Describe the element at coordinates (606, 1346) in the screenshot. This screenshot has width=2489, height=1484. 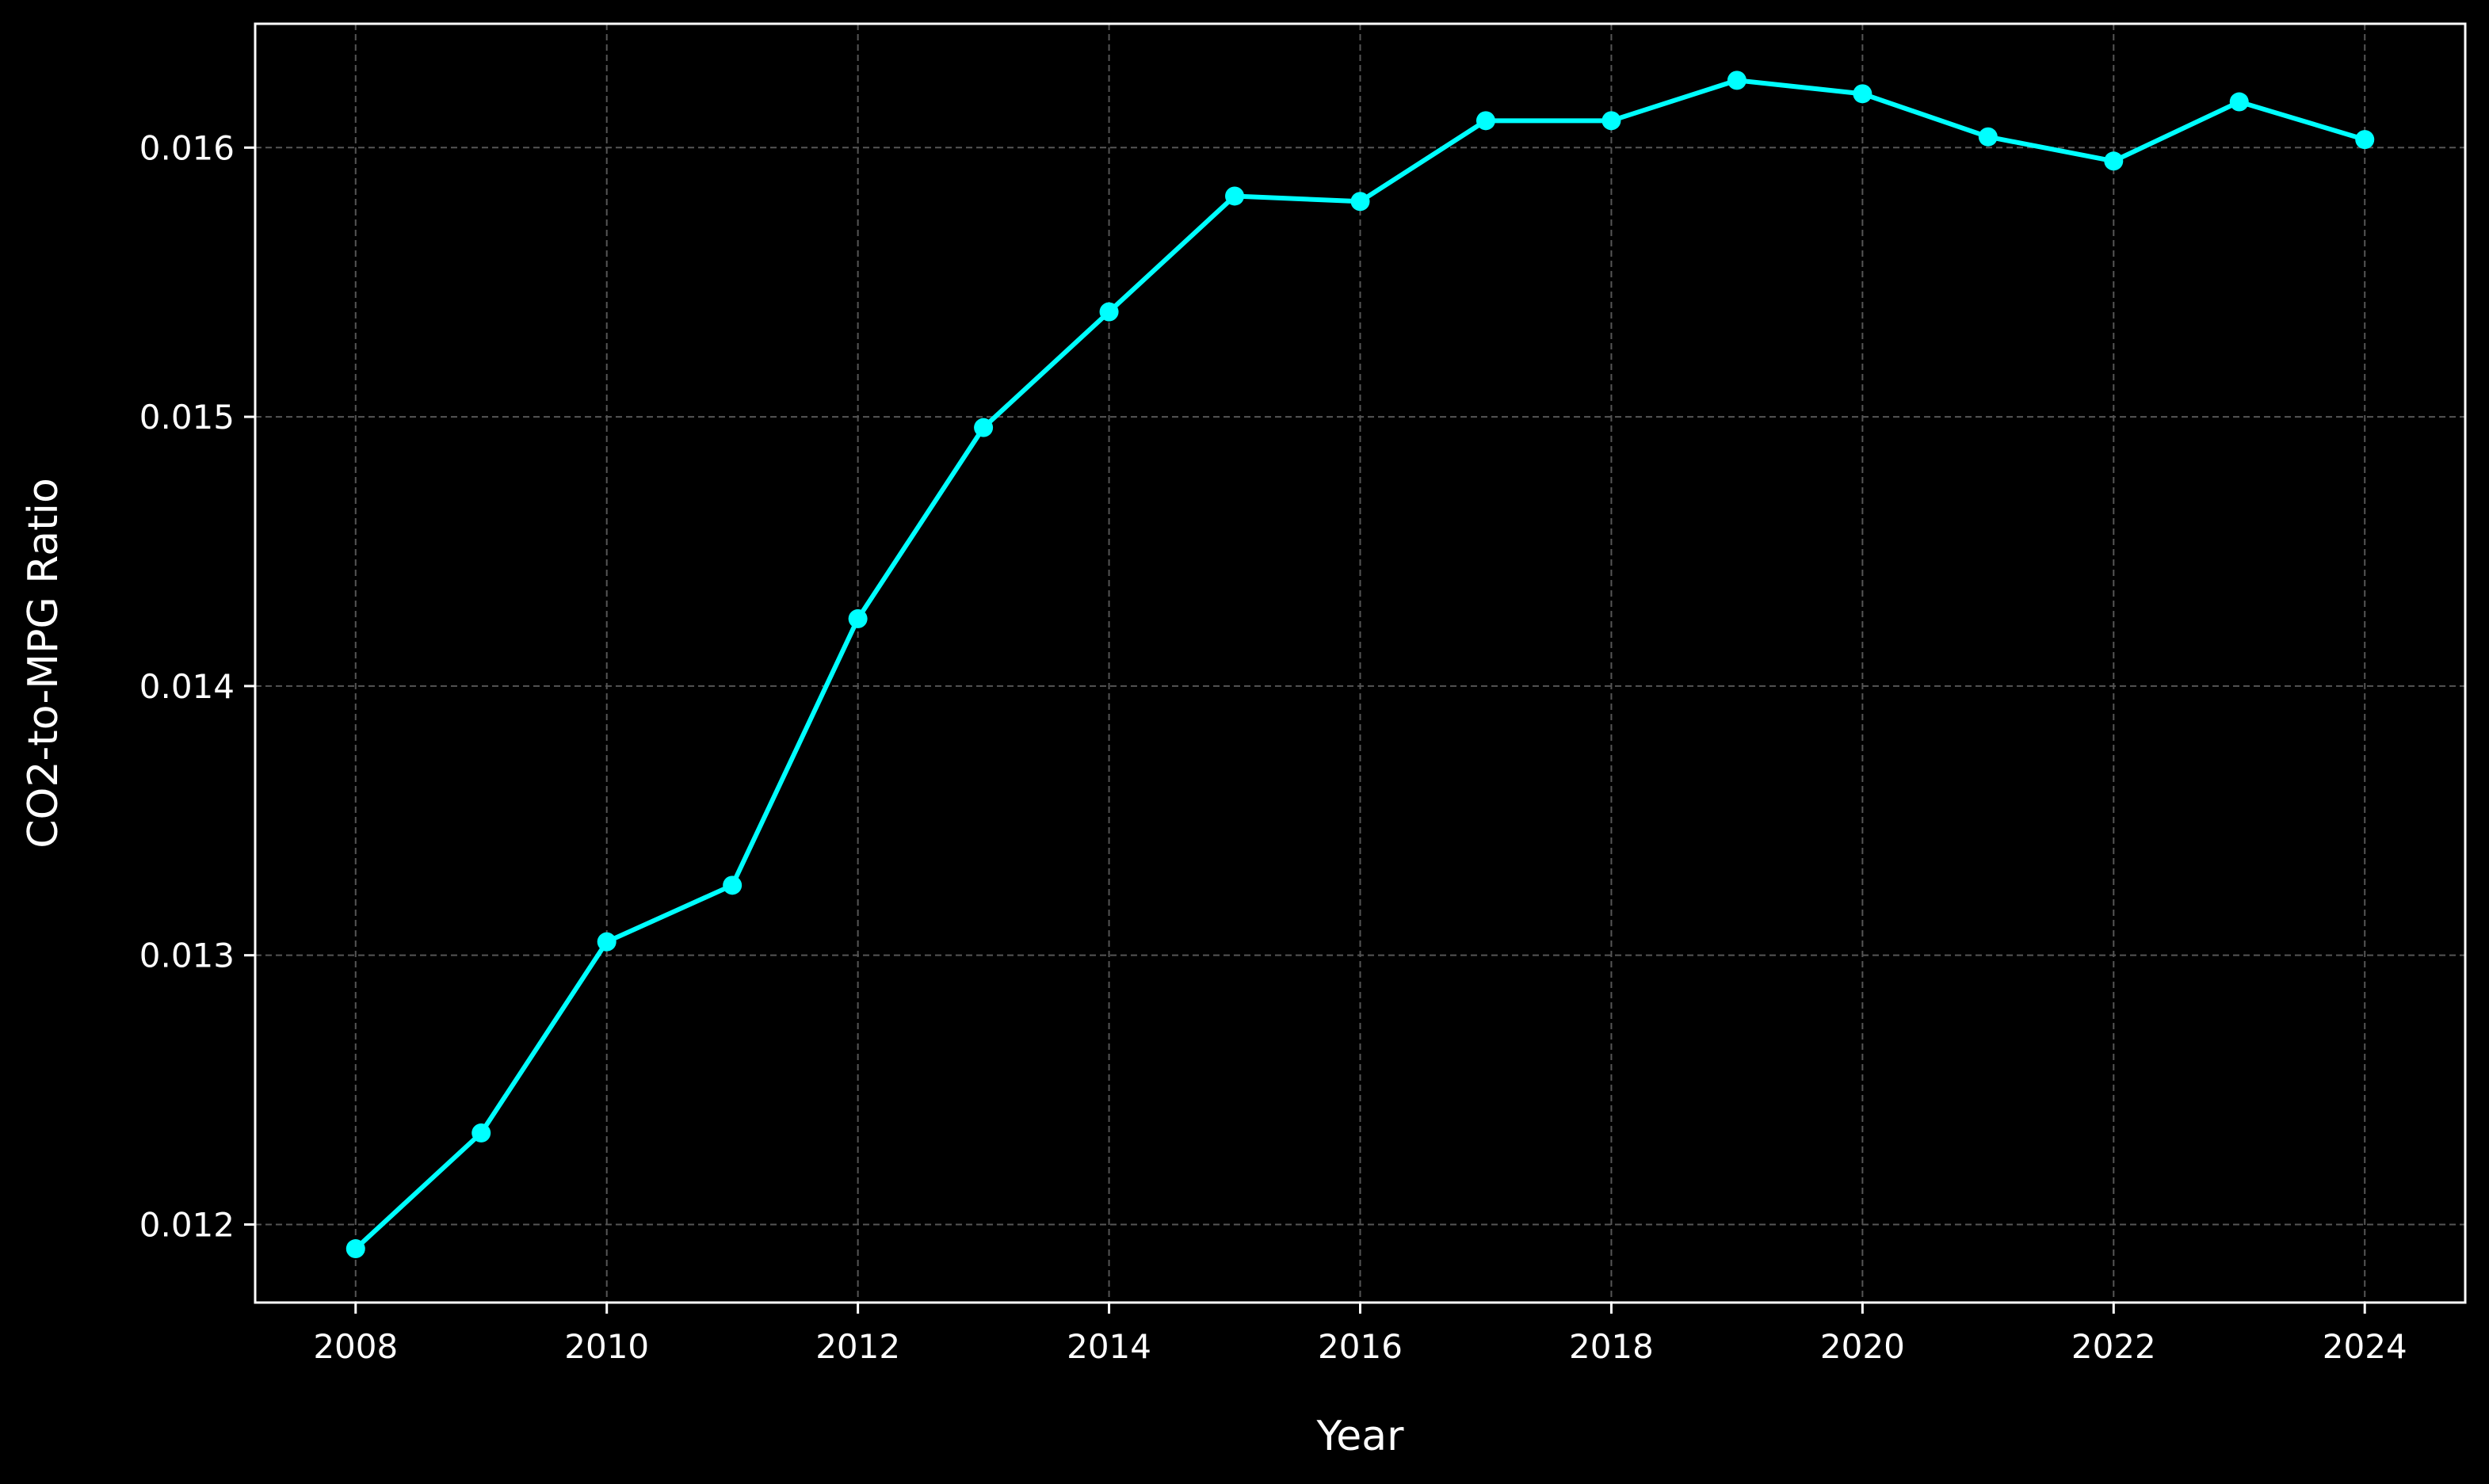
I see `x-tick-label: 2010` at that location.